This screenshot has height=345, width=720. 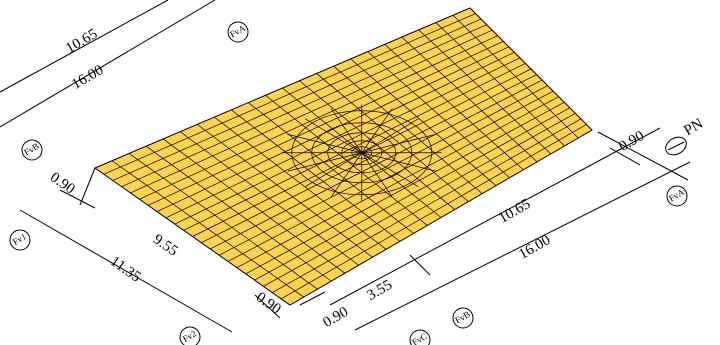 What do you see at coordinates (379, 290) in the screenshot?
I see `dimension-label: 3.55` at bounding box center [379, 290].